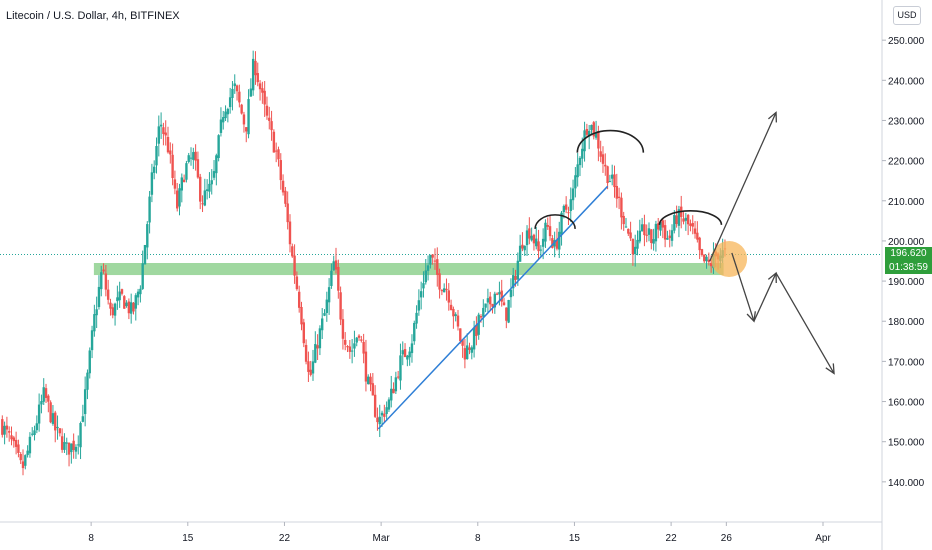  I want to click on x-tick-label: 26, so click(727, 538).